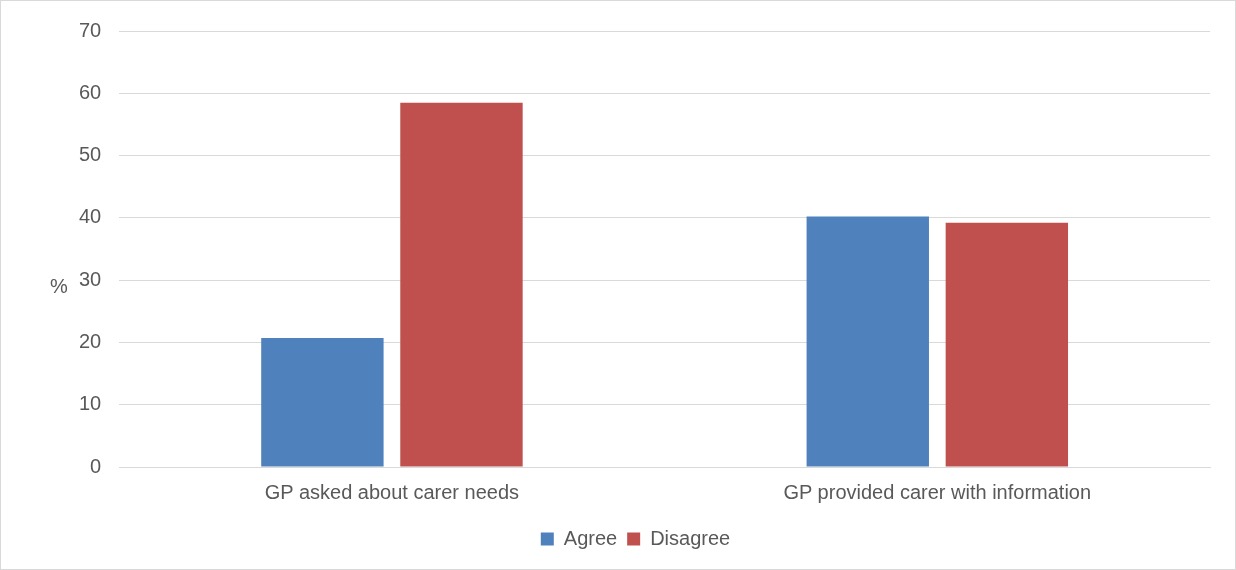 This screenshot has width=1236, height=570. Describe the element at coordinates (90, 403) in the screenshot. I see `y-tick-label: 10` at that location.